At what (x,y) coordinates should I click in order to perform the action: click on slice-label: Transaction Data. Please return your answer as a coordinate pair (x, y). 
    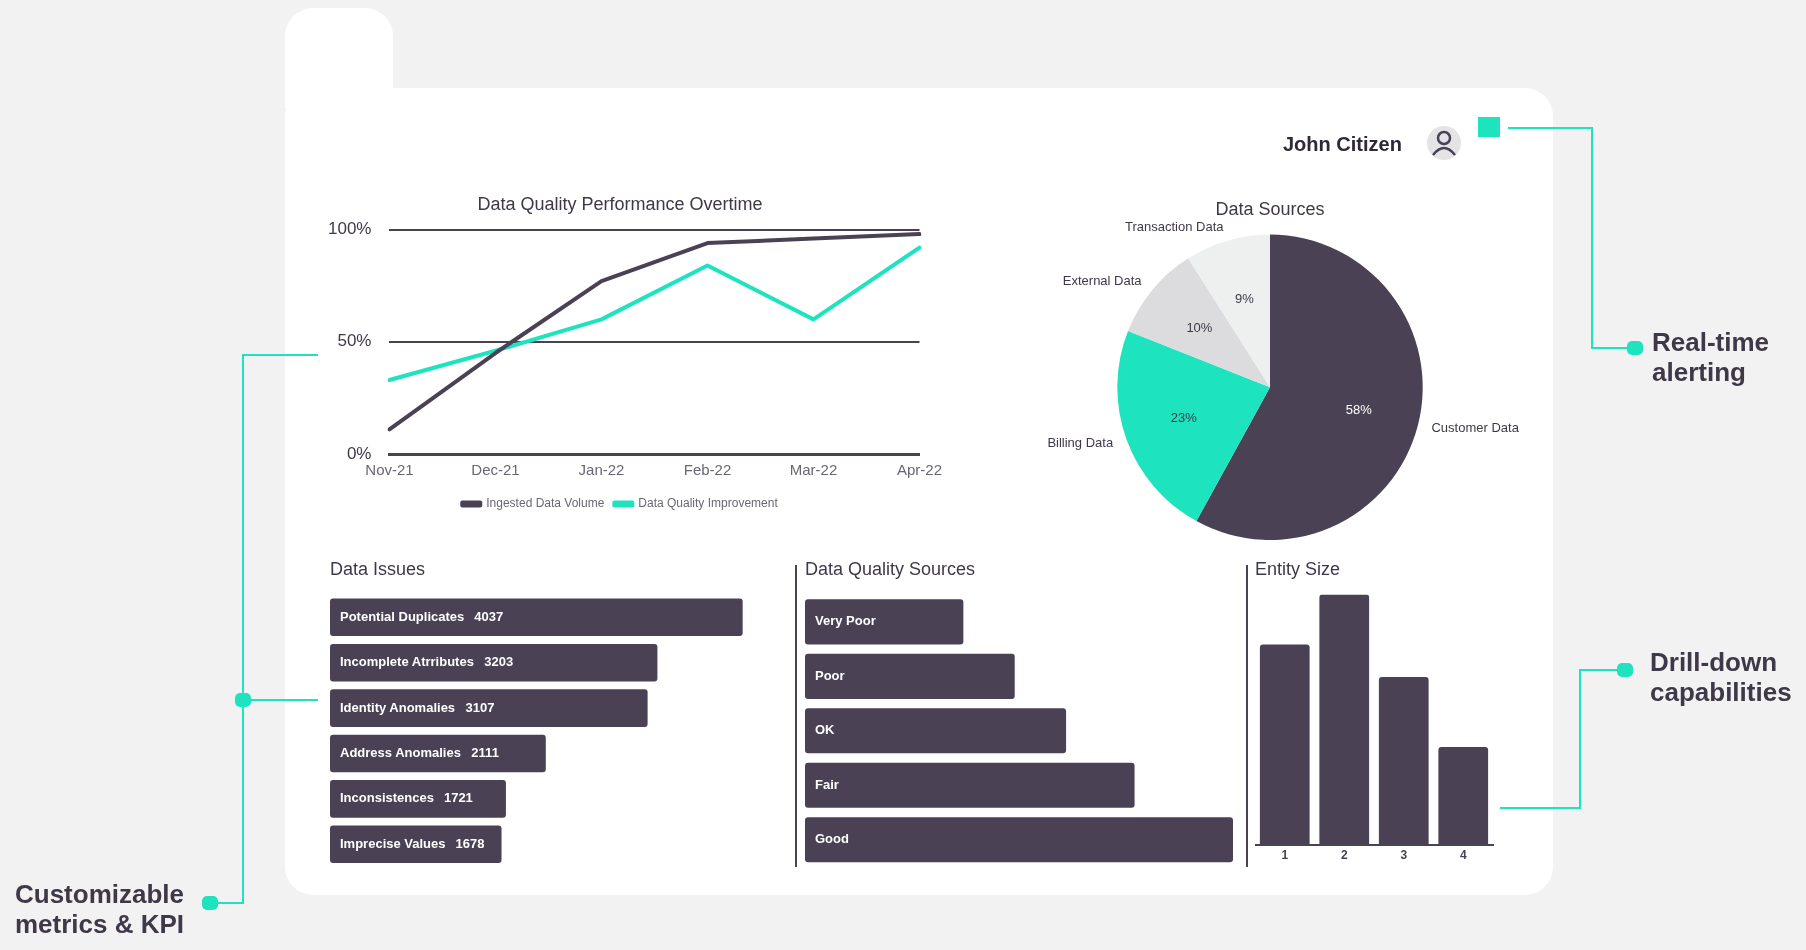
    Looking at the image, I should click on (1174, 226).